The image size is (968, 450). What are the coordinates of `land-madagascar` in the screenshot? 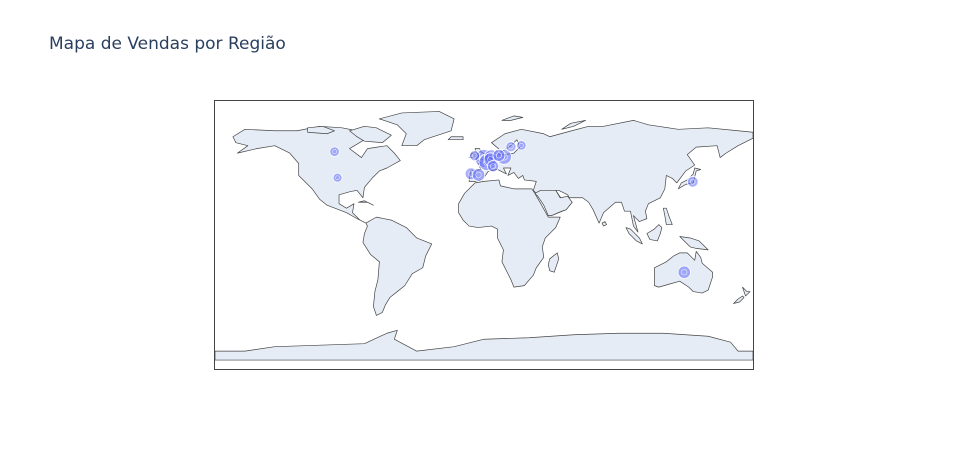 It's located at (553, 262).